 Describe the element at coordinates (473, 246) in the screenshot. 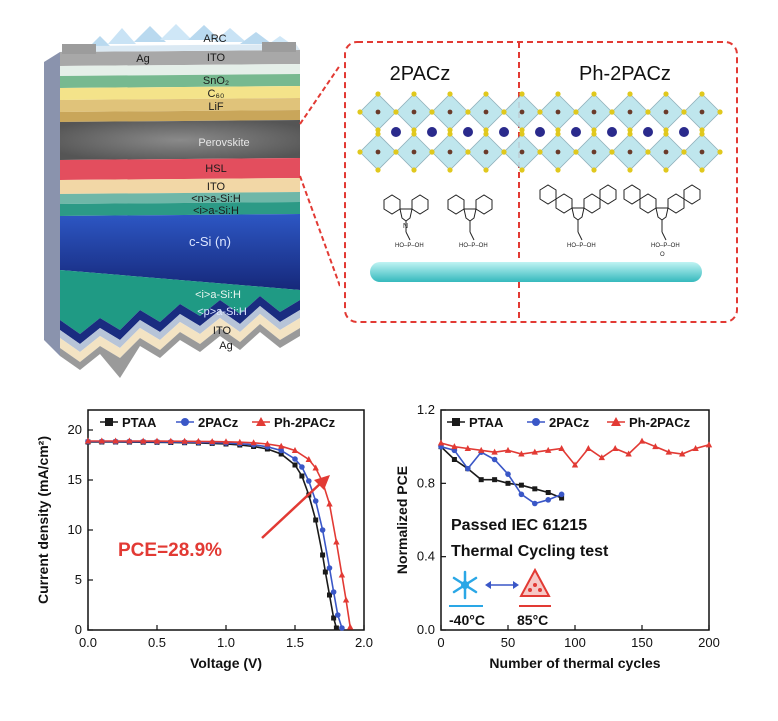

I see `phosphonic-label-2: HO–P–OH` at that location.